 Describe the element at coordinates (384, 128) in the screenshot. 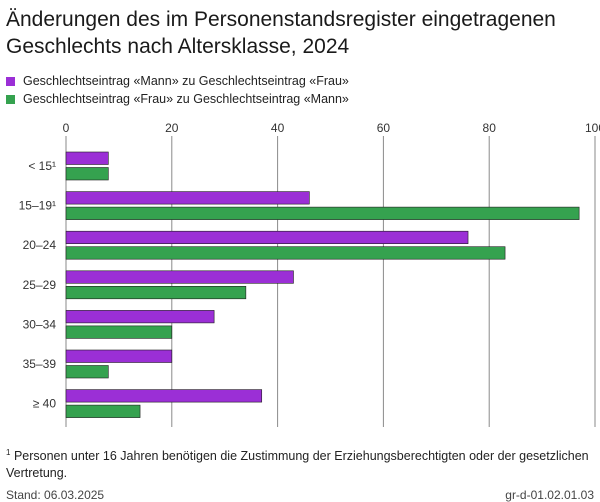

I see `x-tick-label-60: 60` at that location.